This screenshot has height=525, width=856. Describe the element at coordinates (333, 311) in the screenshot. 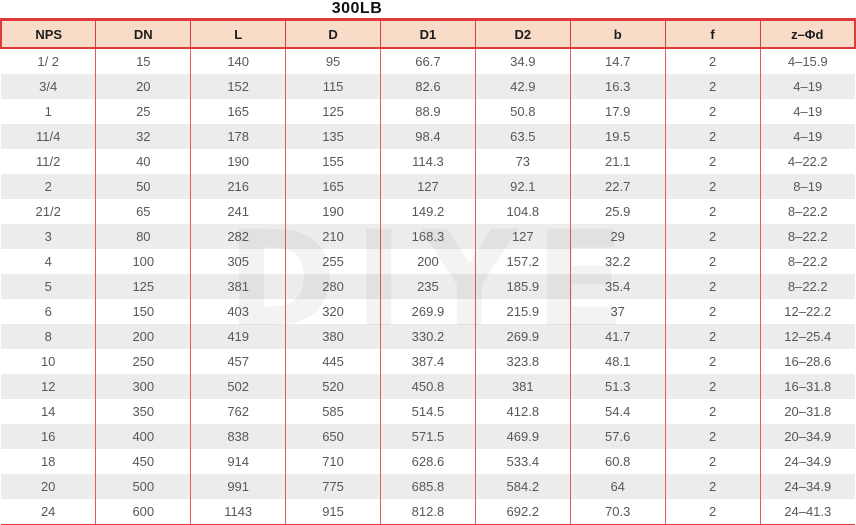

I see `table-cell: 320` at that location.